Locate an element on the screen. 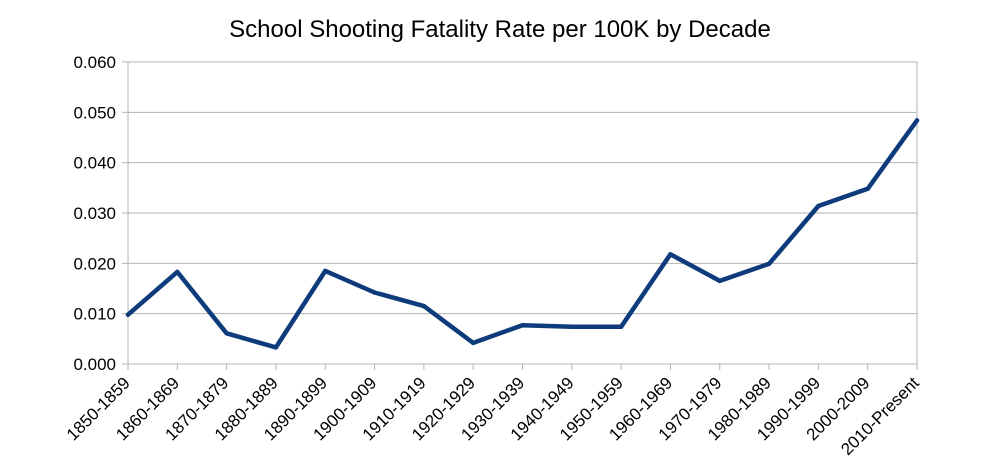  y-tick-label: 0.020 is located at coordinates (94, 263).